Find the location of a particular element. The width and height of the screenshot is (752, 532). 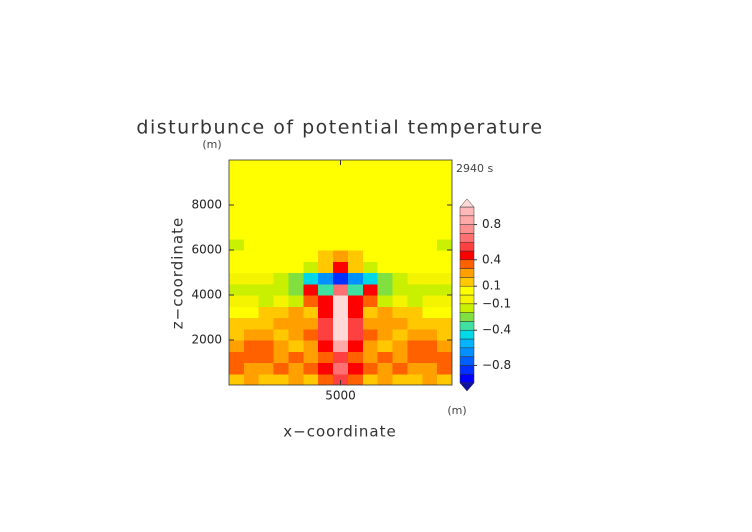

colorbar-tick-label: 0.1 is located at coordinates (491, 286).